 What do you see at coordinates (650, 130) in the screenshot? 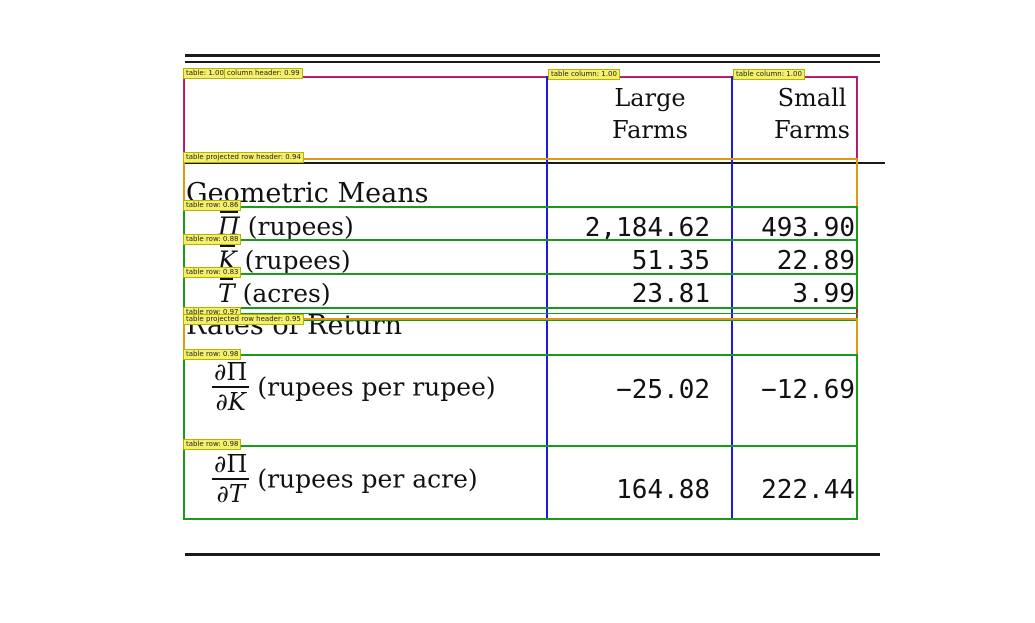
I see `col-head-large-line2: Farms` at bounding box center [650, 130].